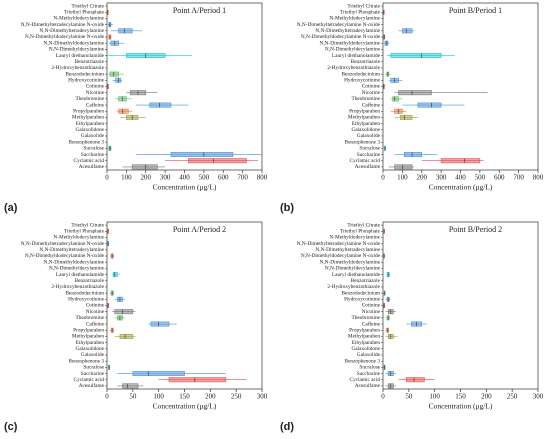 The width and height of the screenshot is (550, 439). Describe the element at coordinates (95, 312) in the screenshot. I see `category-label: Nicotine` at that location.